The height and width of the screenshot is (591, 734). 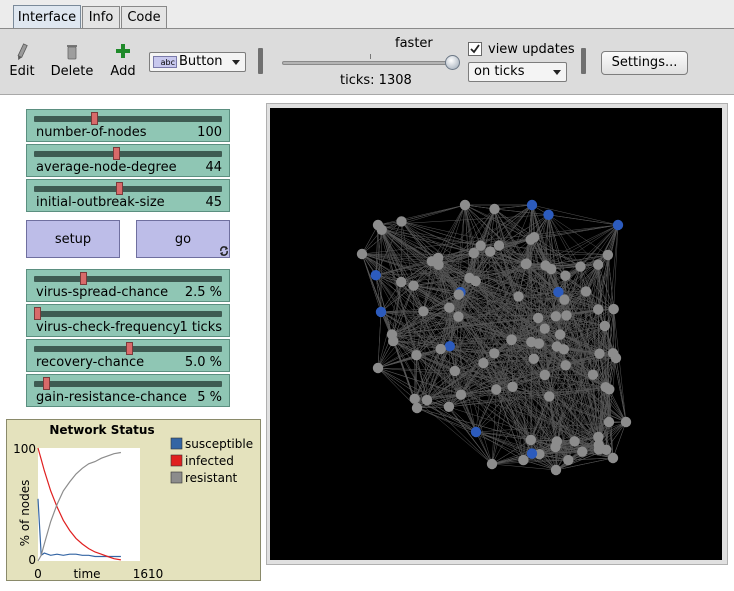 What do you see at coordinates (128, 195) in the screenshot?
I see `slider-initial-outbreak-size: initial-outbreak-size 45` at bounding box center [128, 195].